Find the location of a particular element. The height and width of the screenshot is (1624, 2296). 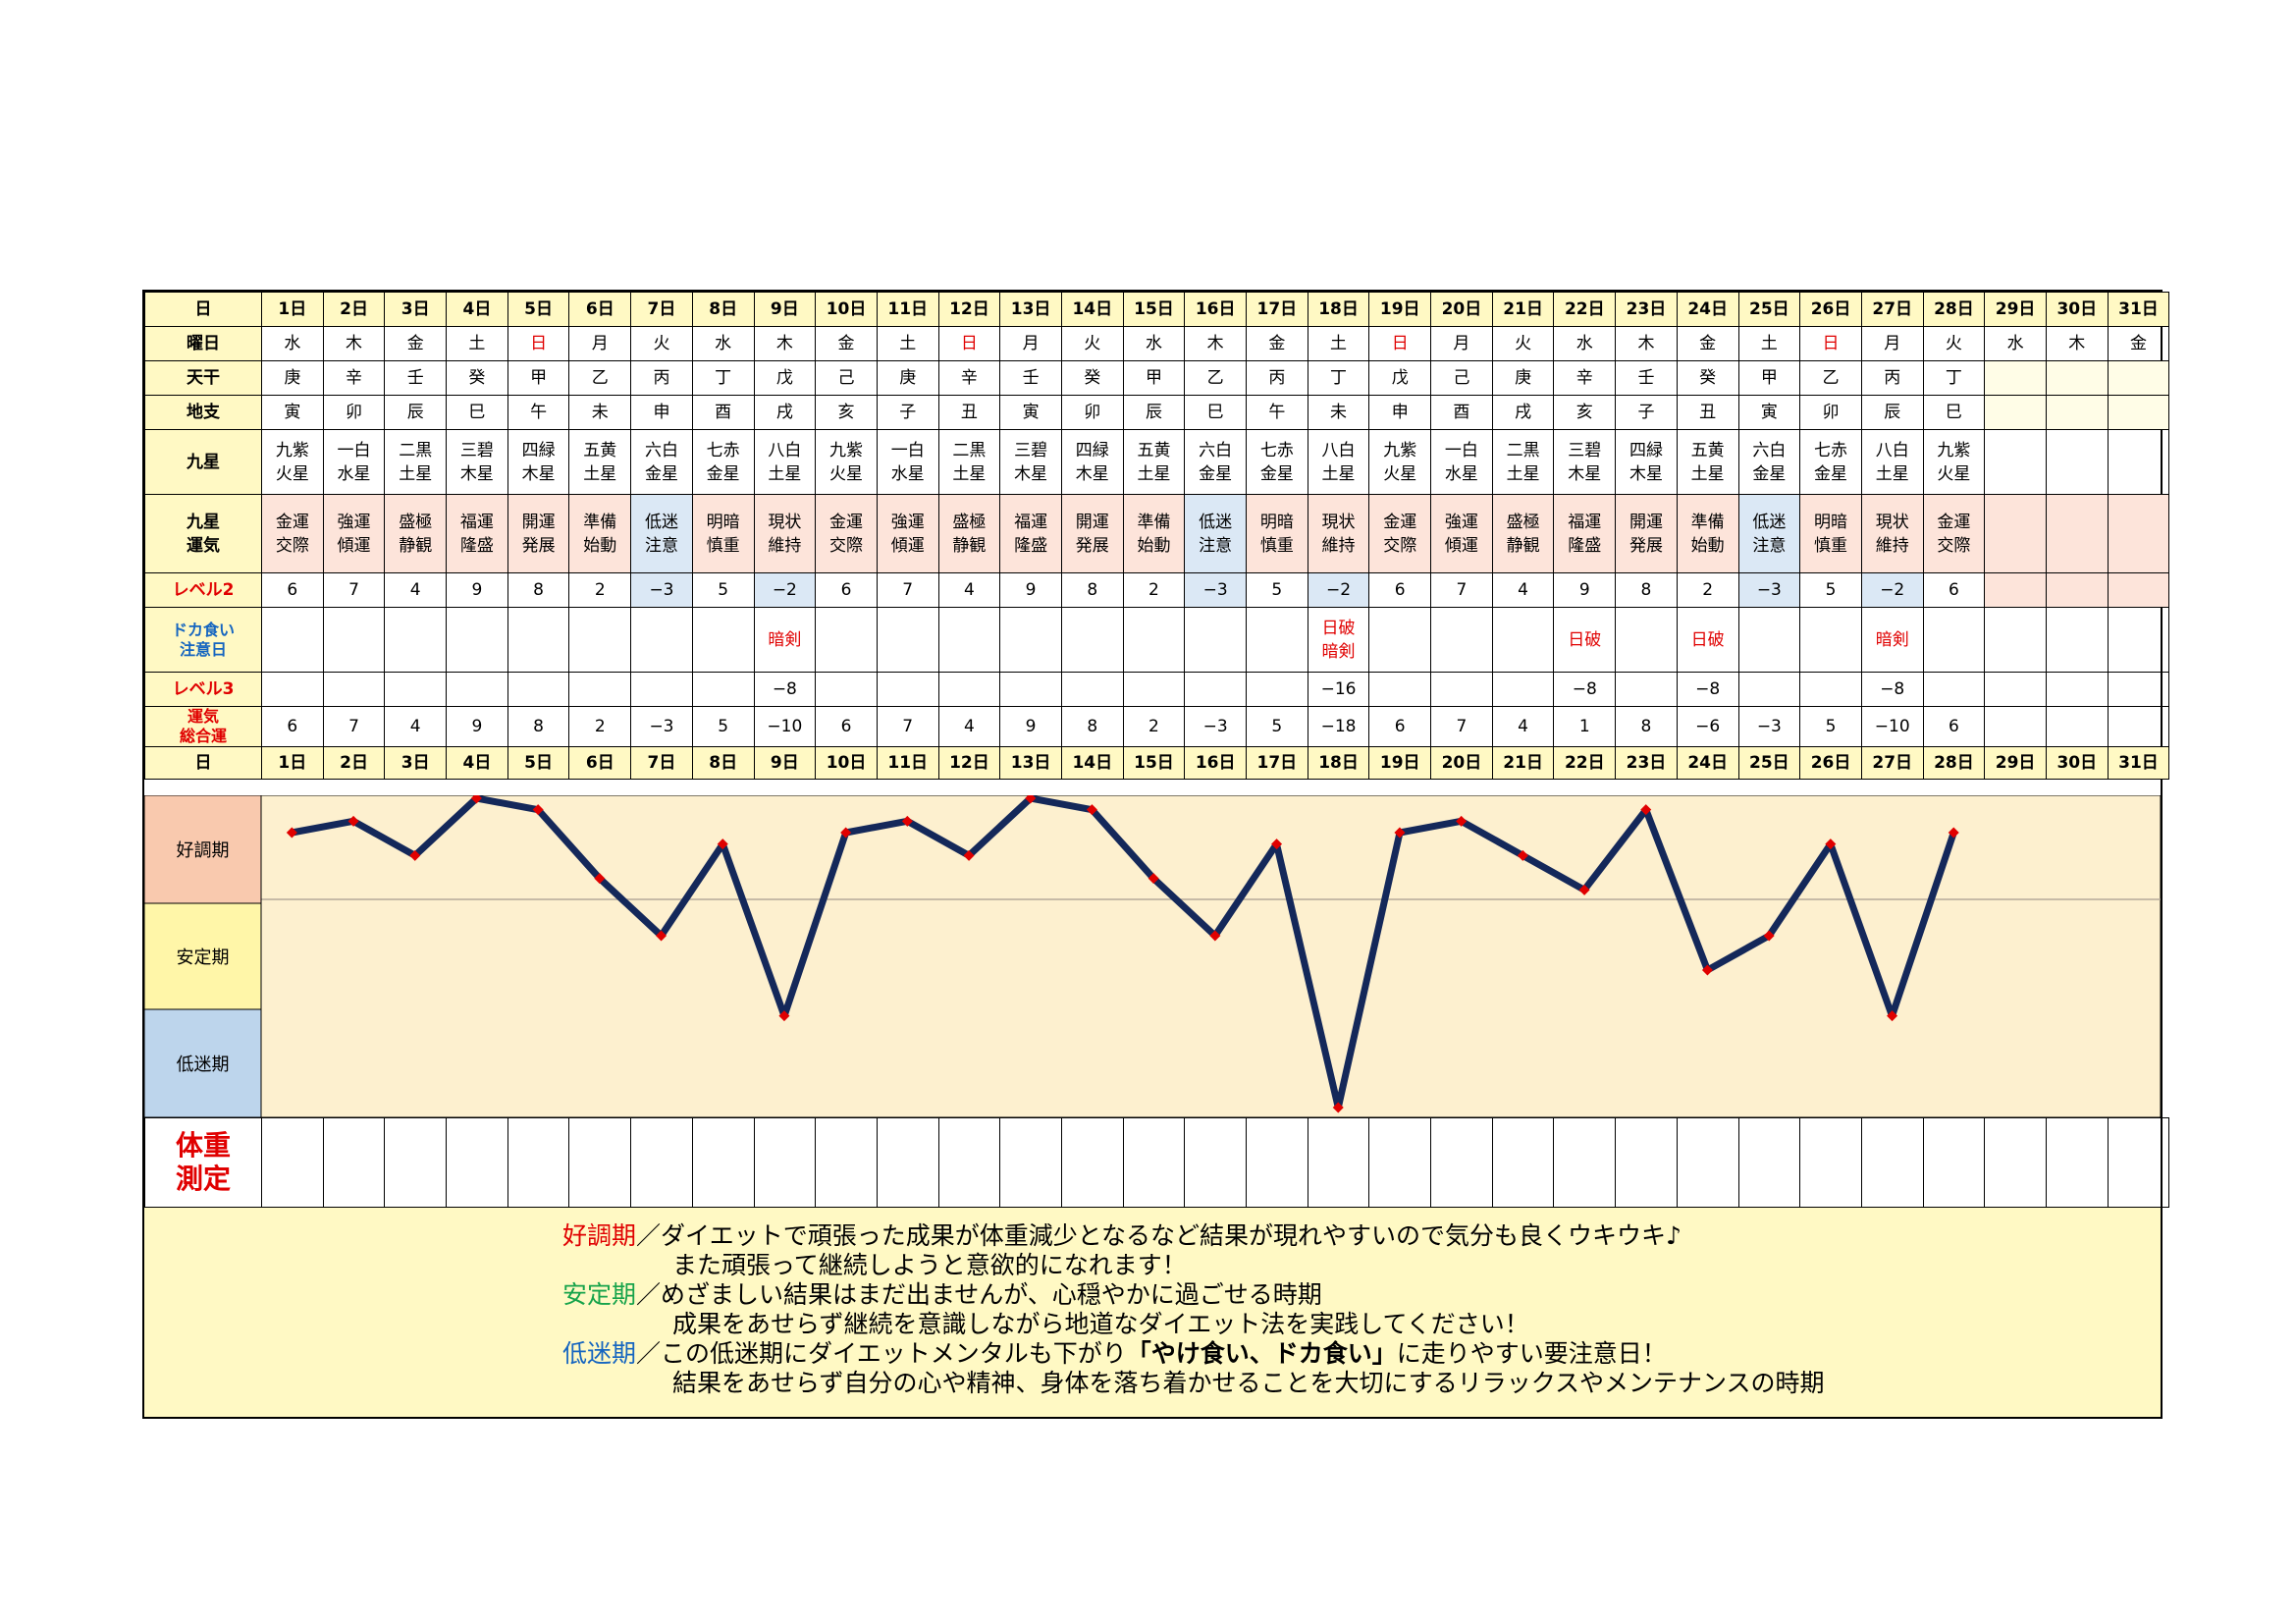

legend-low-text-1b: 「やけ食い、ドカ食い」 is located at coordinates (1261, 1353).